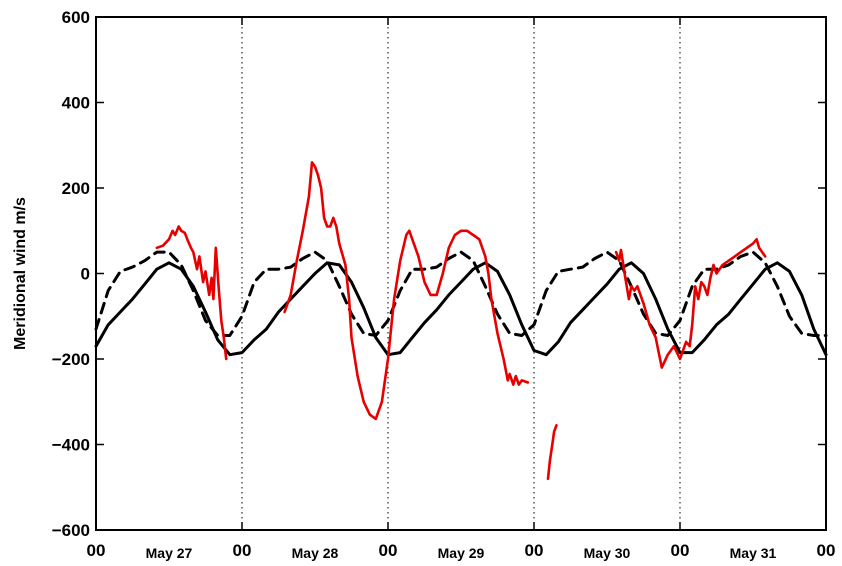 This screenshot has width=842, height=566. I want to click on series-1-line, so click(461, 293).